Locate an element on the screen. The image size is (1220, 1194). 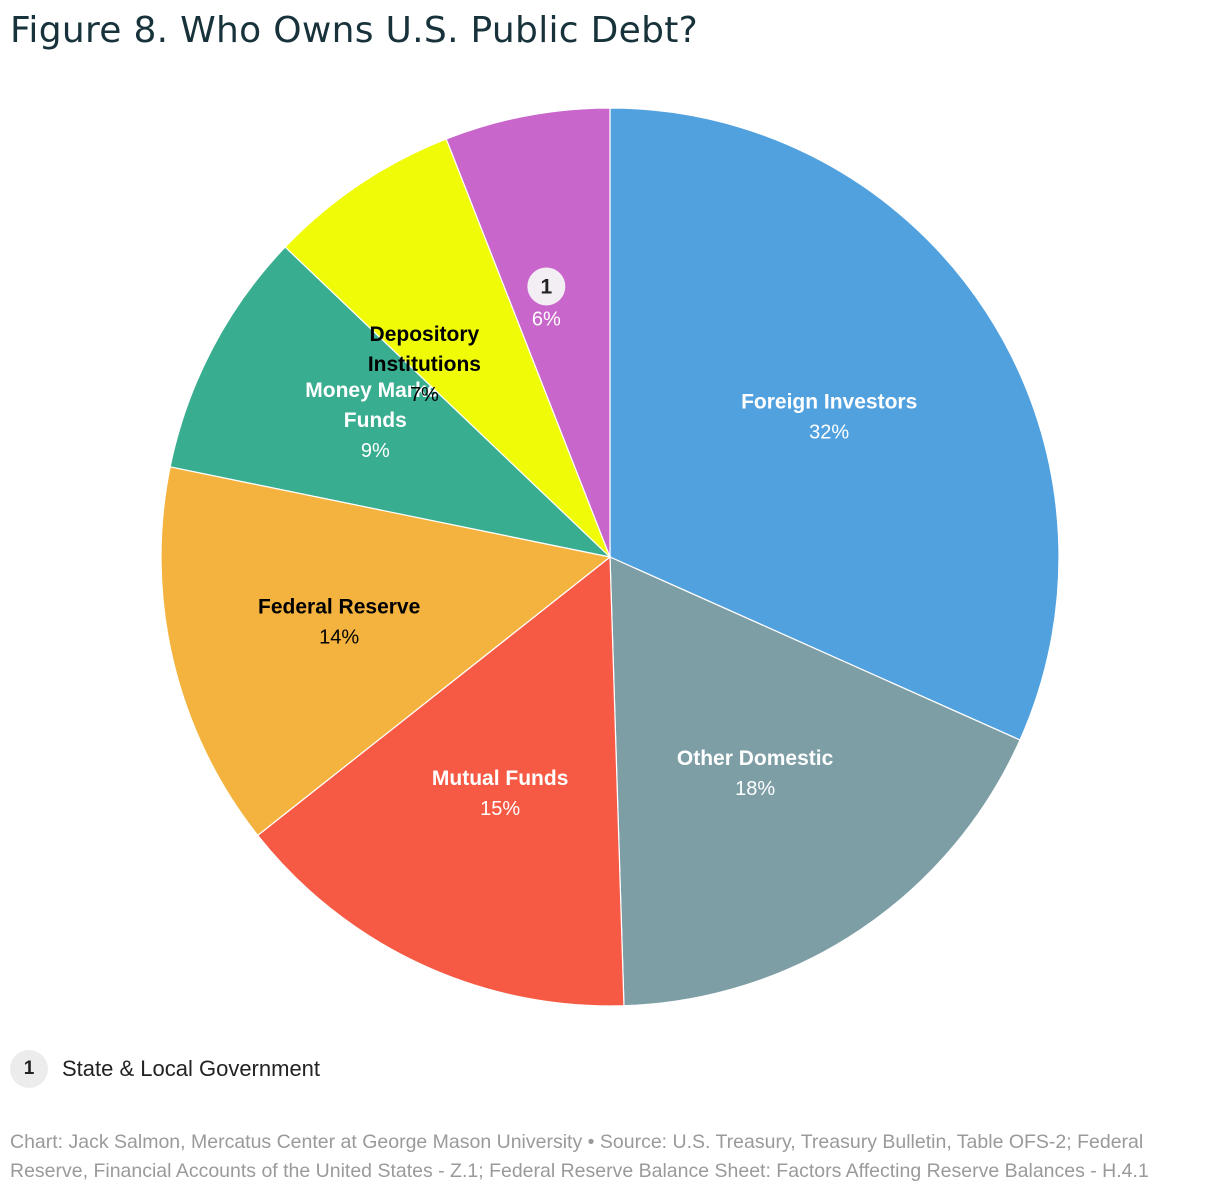
legend-label: State & Local Government is located at coordinates (191, 1068).